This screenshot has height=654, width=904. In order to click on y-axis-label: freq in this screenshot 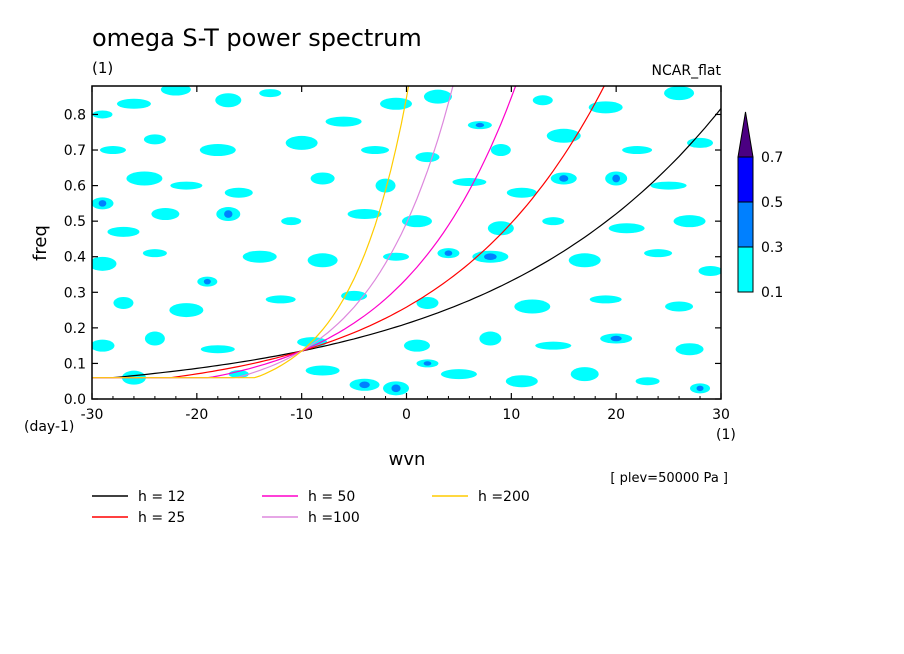, I will do `click(40, 243)`.